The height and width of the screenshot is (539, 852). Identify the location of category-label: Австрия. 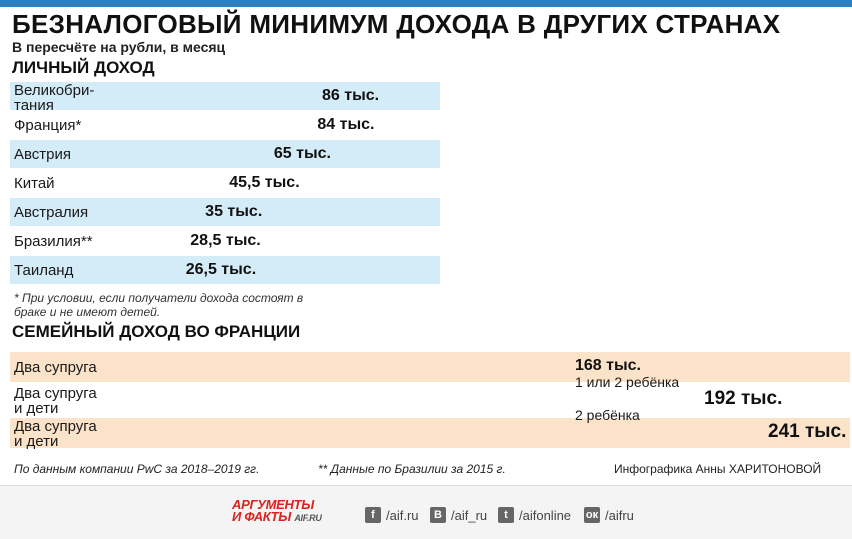
(43, 154).